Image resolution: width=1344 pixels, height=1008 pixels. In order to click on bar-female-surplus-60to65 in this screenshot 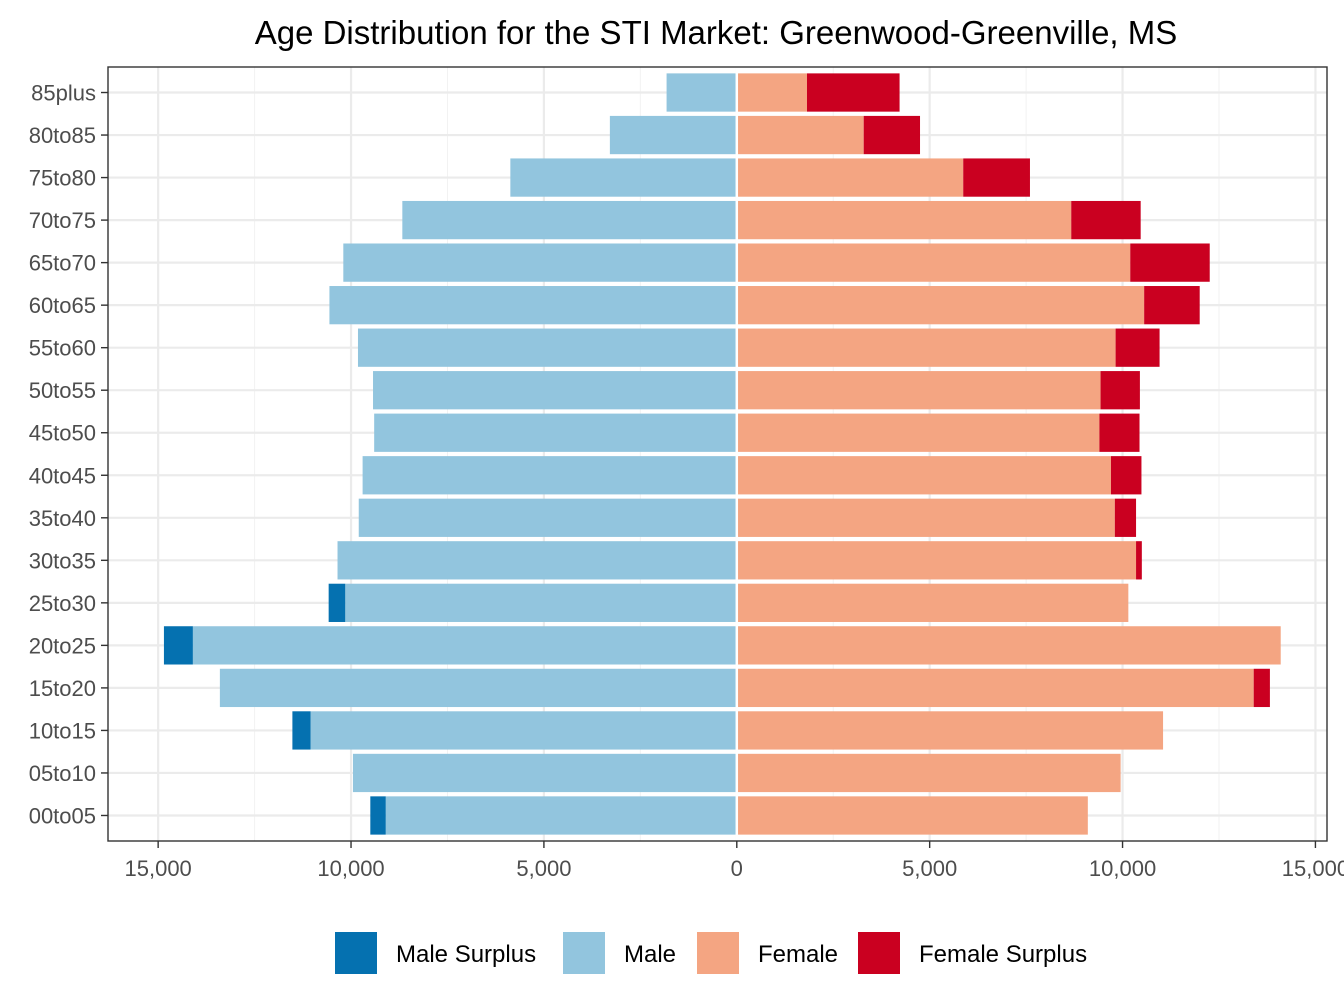, I will do `click(1172, 305)`.